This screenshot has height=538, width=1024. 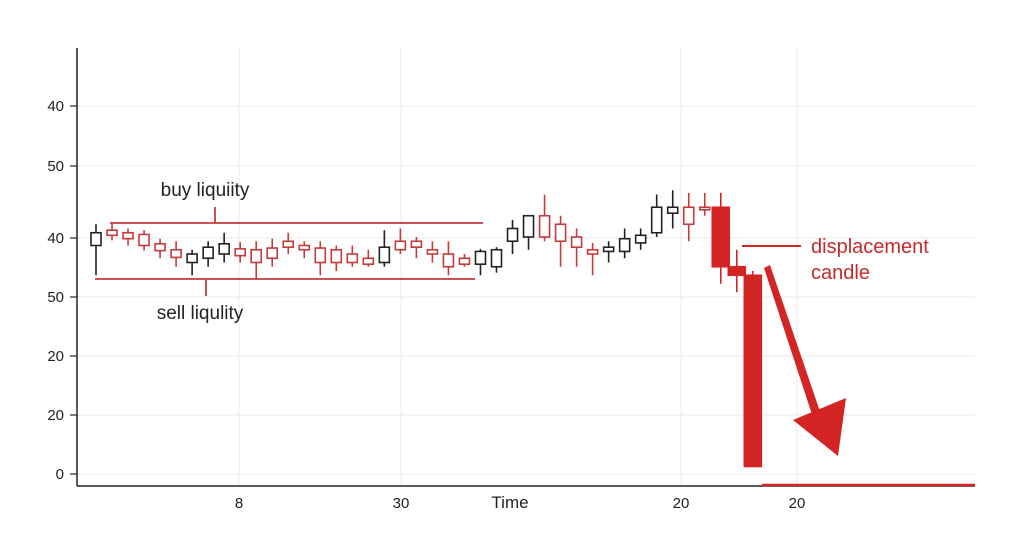 I want to click on arrow-shaft, so click(x=796, y=352).